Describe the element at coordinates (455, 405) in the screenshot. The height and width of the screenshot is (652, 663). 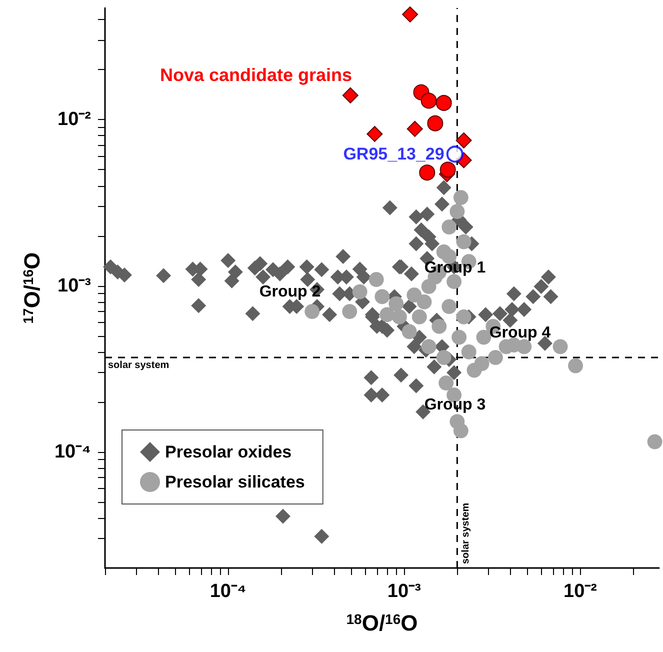
I see `annotation: Group 3` at that location.